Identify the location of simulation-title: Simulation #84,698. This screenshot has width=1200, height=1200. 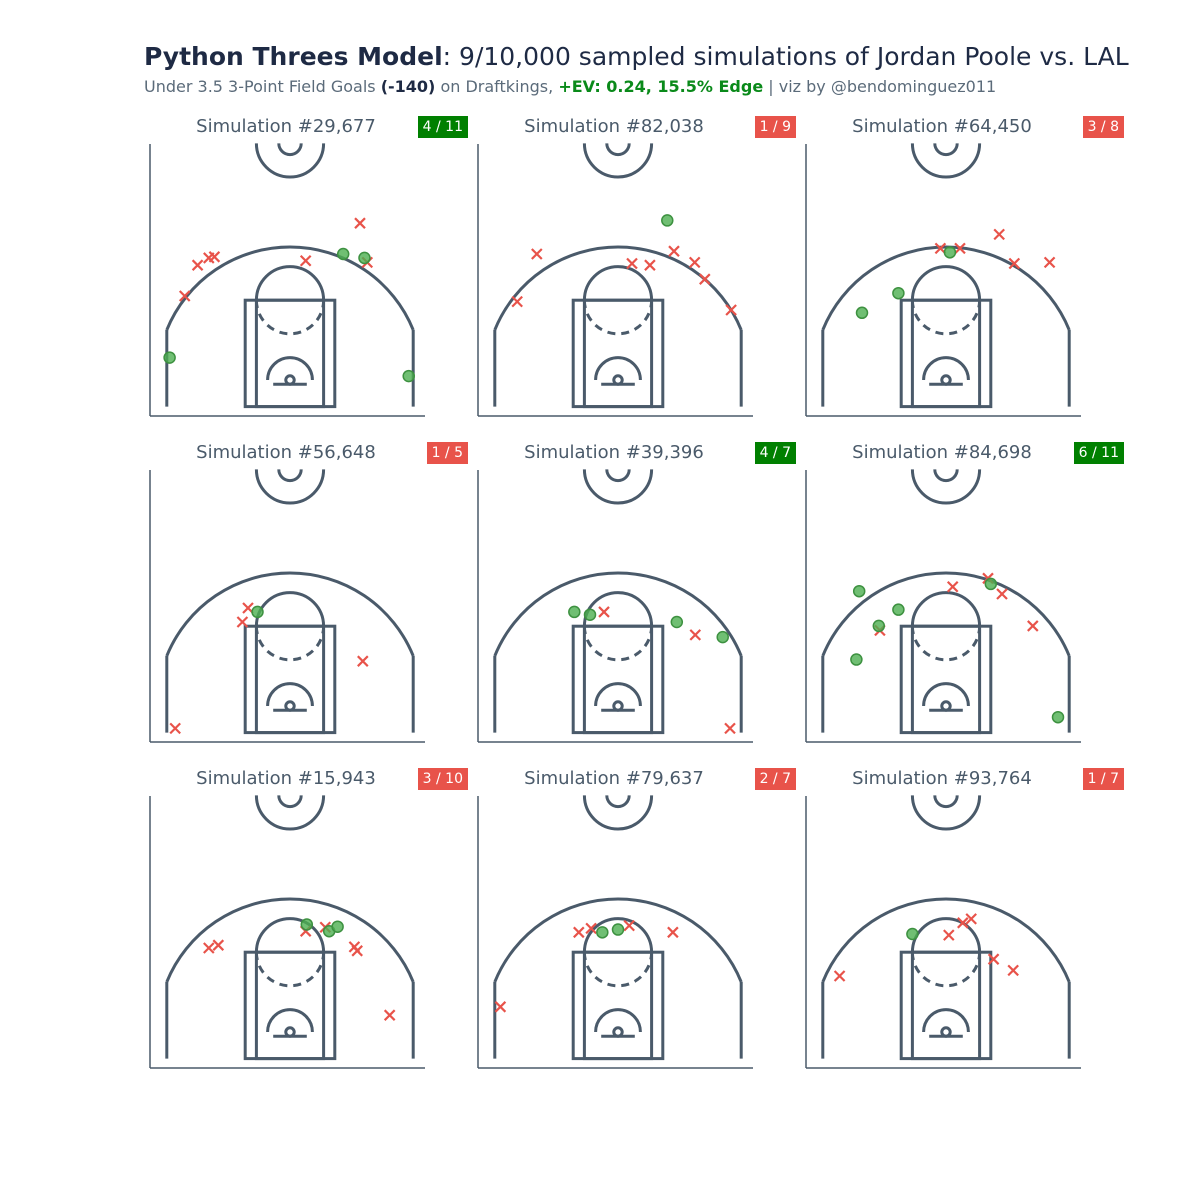
(942, 452).